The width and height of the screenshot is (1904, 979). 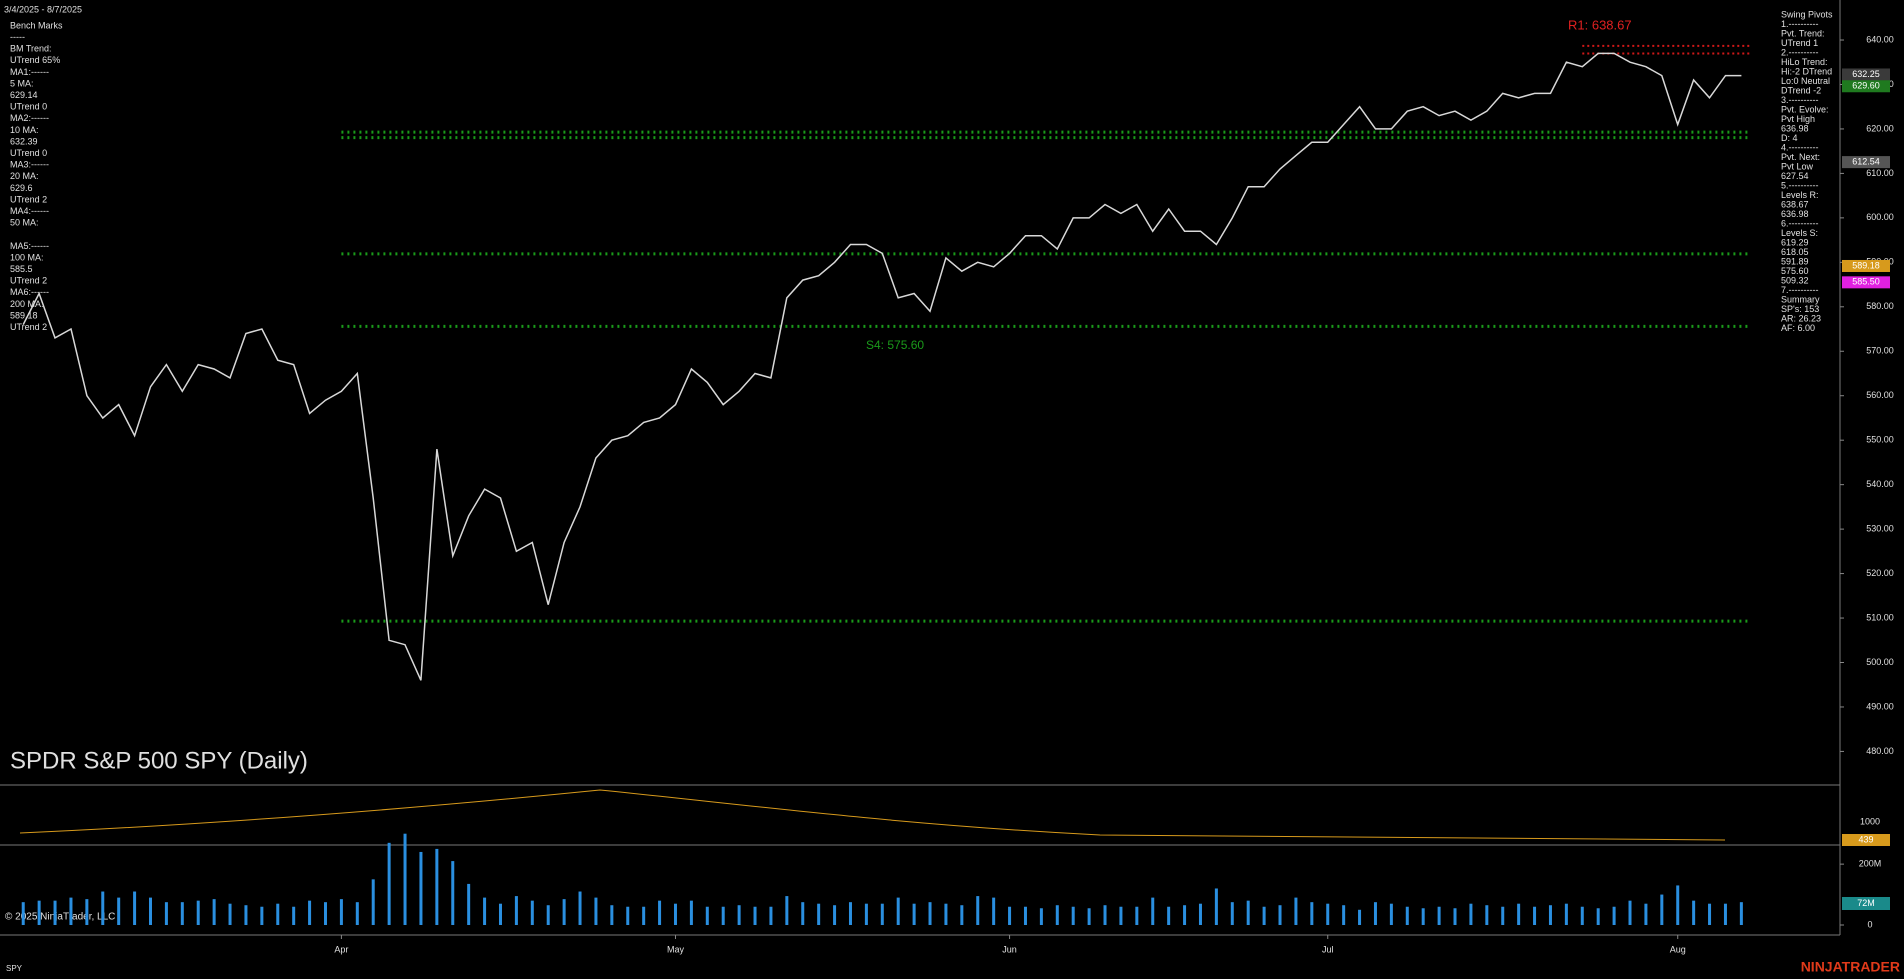 What do you see at coordinates (1805, 81) in the screenshot?
I see `pivot-text: Lo:0 Neutral` at bounding box center [1805, 81].